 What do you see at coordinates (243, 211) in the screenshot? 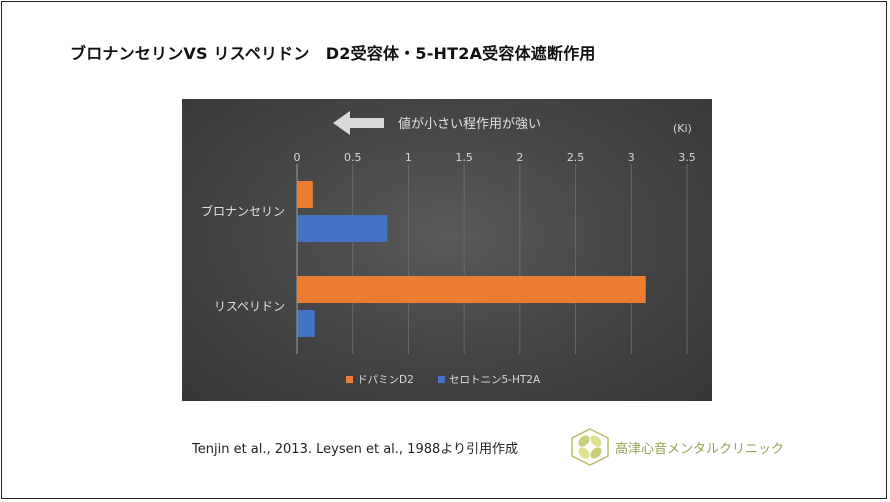
I see `category-label: ブロナンセリン` at bounding box center [243, 211].